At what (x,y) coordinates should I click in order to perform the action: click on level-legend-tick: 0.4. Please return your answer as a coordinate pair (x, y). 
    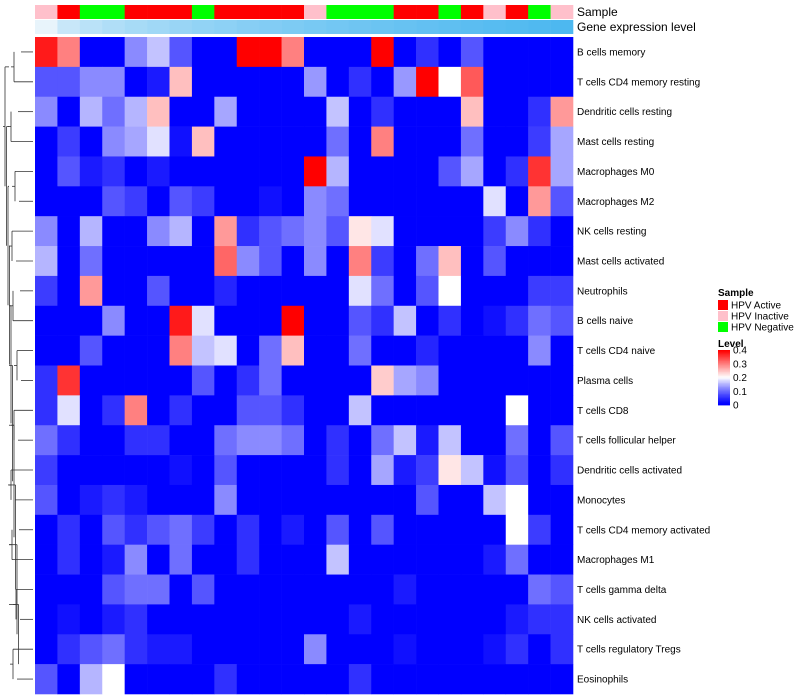
    Looking at the image, I should click on (740, 351).